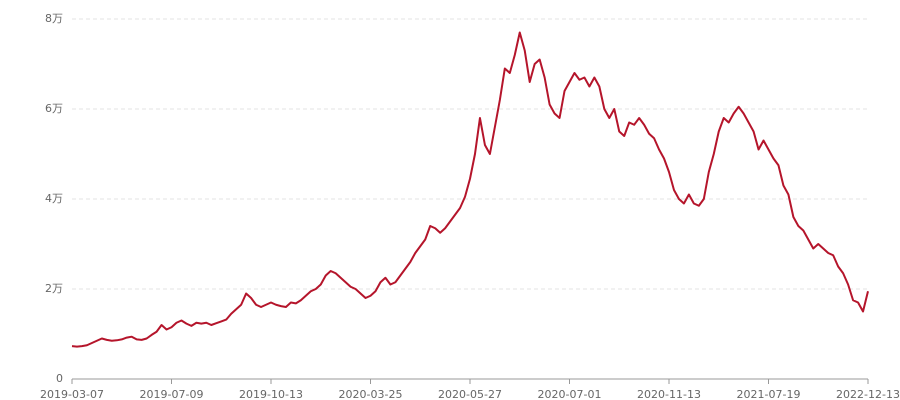 The width and height of the screenshot is (900, 400). Describe the element at coordinates (868, 394) in the screenshot. I see `x-tick-label: 2022-12-13` at that location.